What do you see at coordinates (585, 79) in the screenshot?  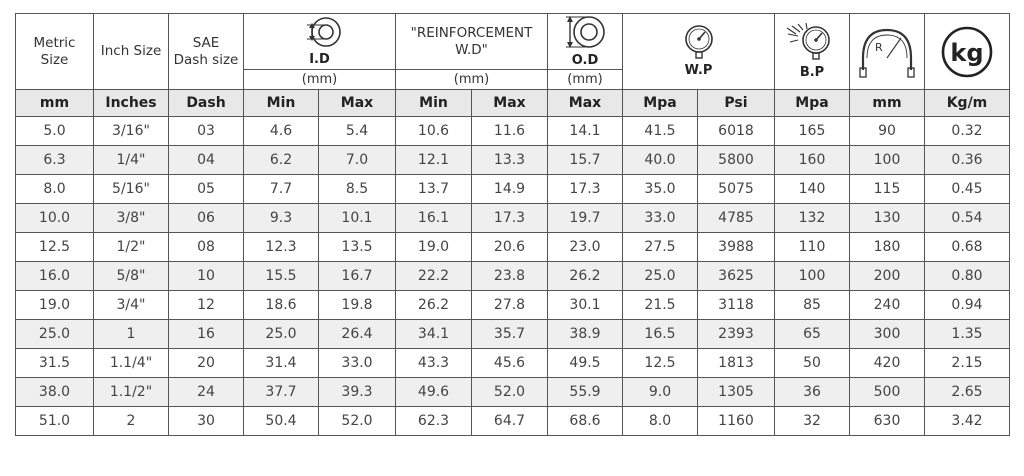 I see `header-od-unit: (mm)` at bounding box center [585, 79].